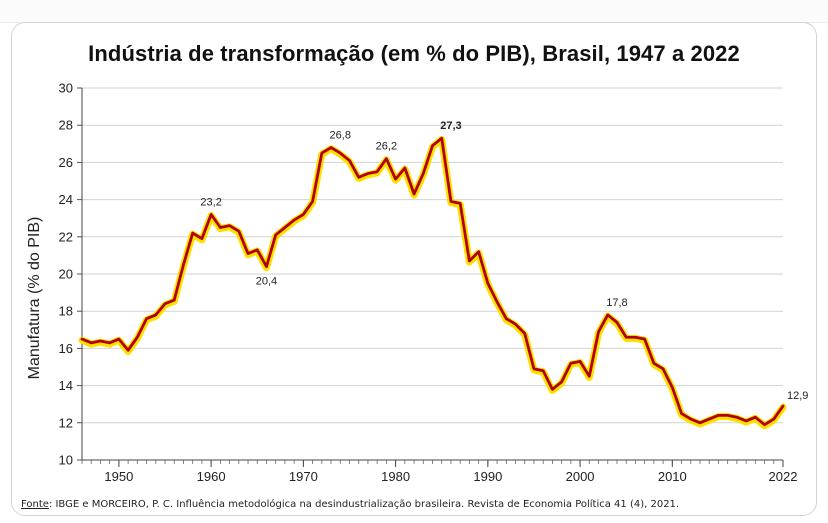  What do you see at coordinates (450, 126) in the screenshot?
I see `data-label: 27,3` at bounding box center [450, 126].